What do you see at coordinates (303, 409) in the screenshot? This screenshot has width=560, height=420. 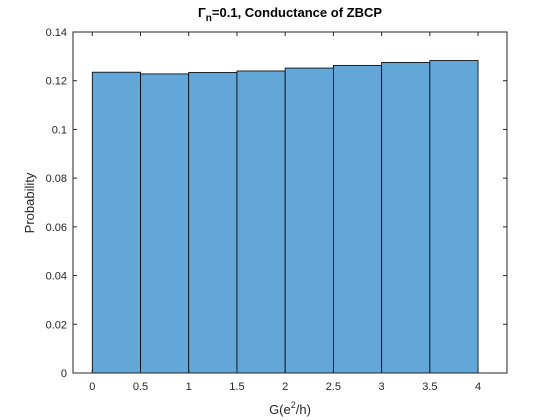 I see `x-label-suffix: /h)` at bounding box center [303, 409].